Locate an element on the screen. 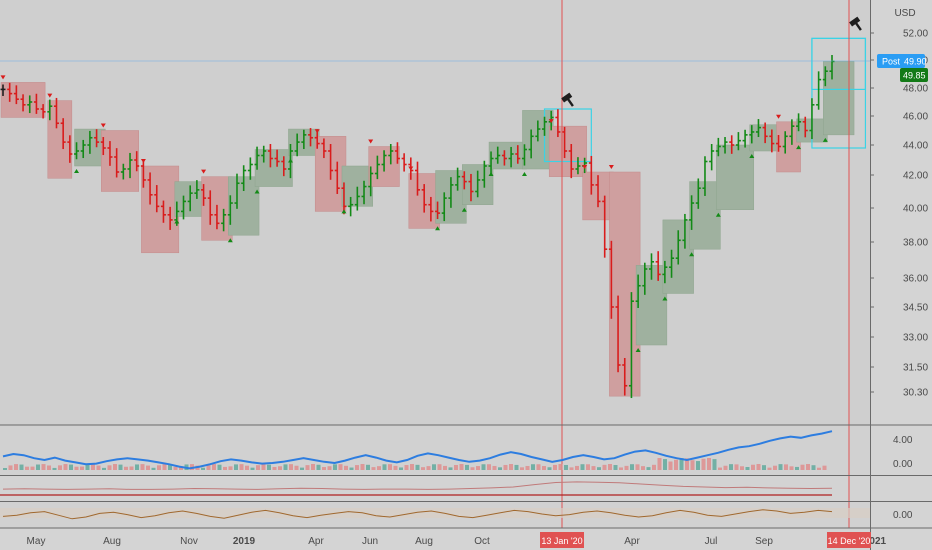  indicator-3-line is located at coordinates (417, 514).